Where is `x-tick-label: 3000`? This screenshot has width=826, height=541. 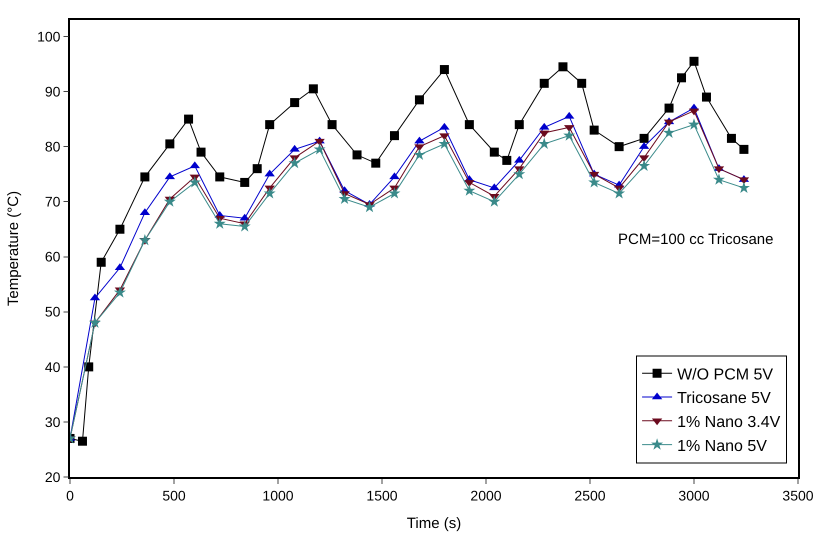 x-tick-label: 3000 is located at coordinates (694, 496).